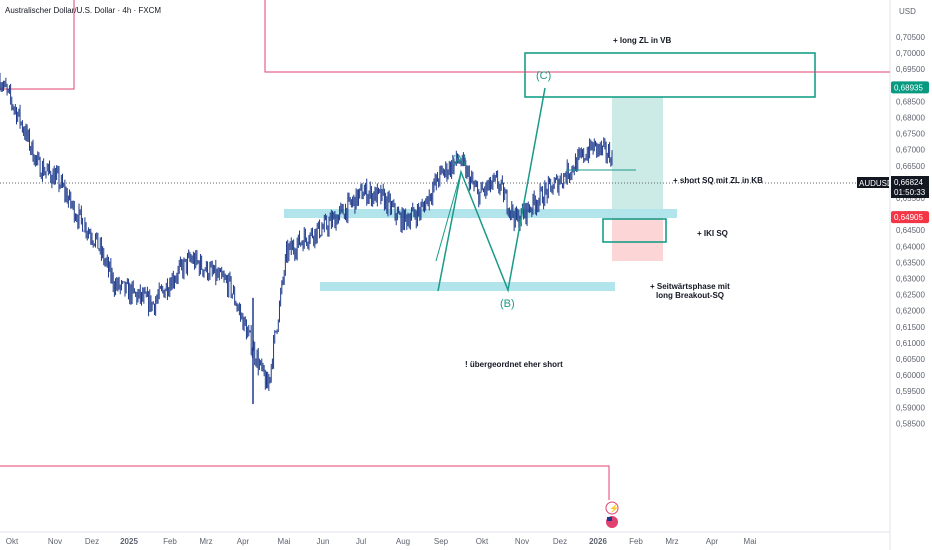 This screenshot has width=932, height=550. Describe the element at coordinates (543, 76) in the screenshot. I see `wave-c-label: (C)` at that location.